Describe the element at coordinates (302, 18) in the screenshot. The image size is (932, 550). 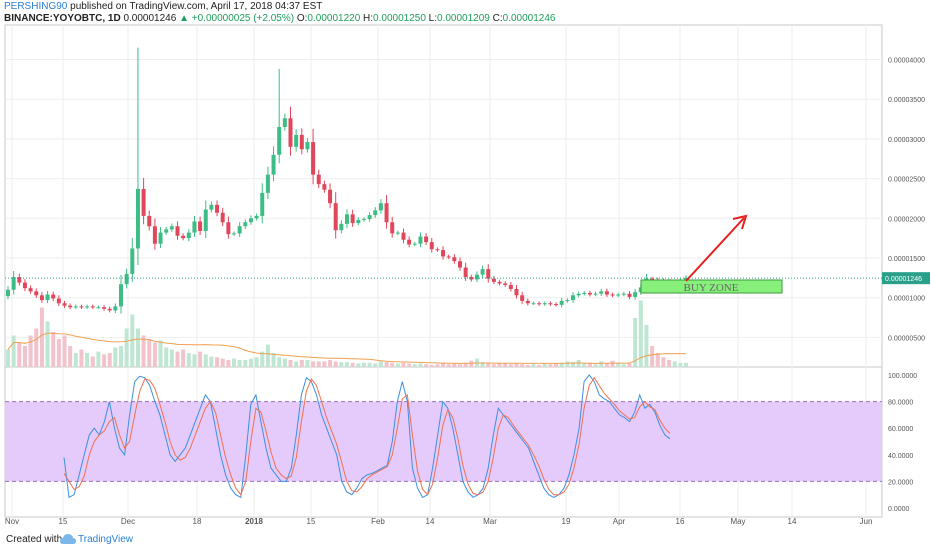
I see `open-label: O:` at that location.